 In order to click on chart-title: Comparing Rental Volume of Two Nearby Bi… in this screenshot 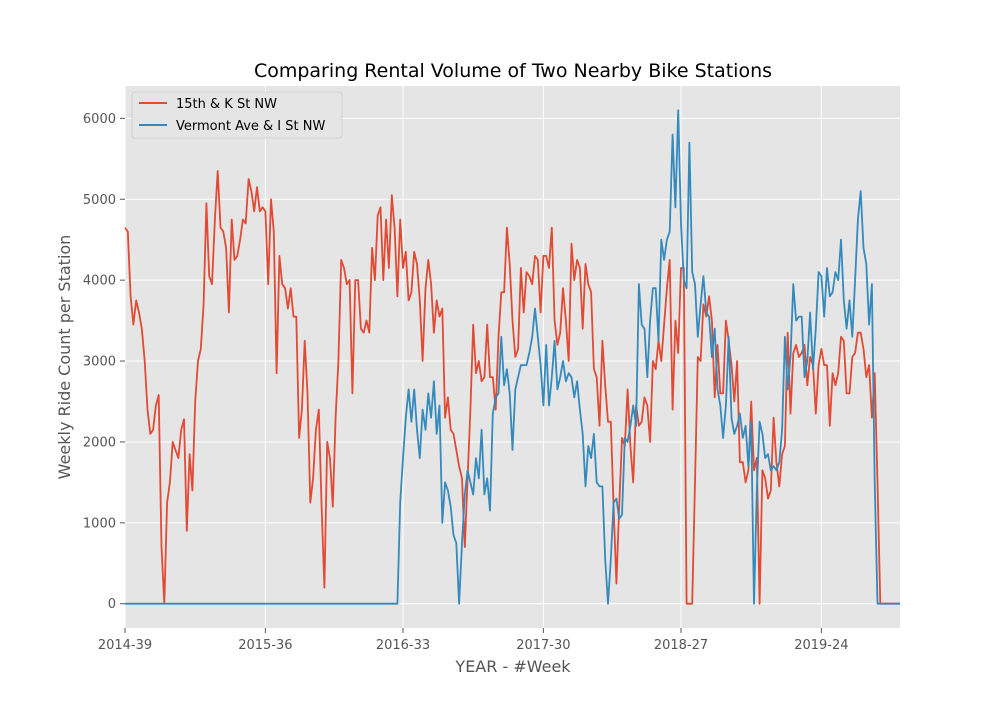, I will do `click(513, 71)`.